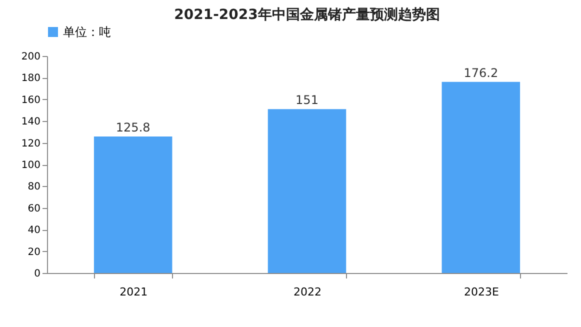  I want to click on legend-label: 单位：吨, so click(87, 32).